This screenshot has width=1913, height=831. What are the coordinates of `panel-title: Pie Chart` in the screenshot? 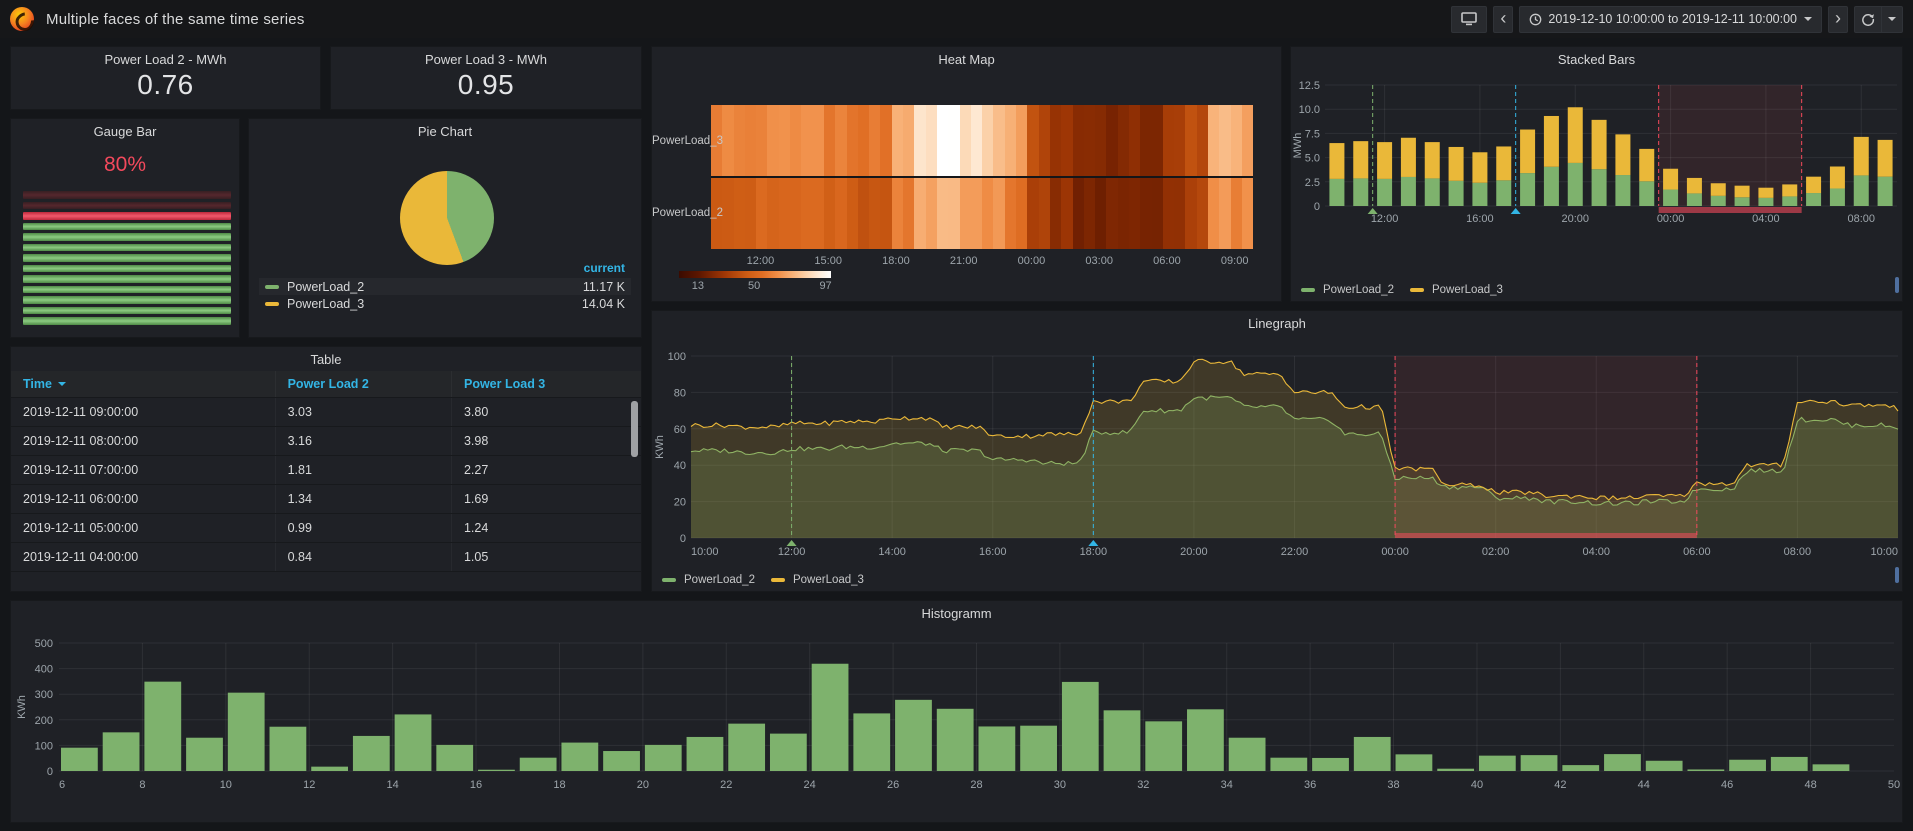 It's located at (445, 131).